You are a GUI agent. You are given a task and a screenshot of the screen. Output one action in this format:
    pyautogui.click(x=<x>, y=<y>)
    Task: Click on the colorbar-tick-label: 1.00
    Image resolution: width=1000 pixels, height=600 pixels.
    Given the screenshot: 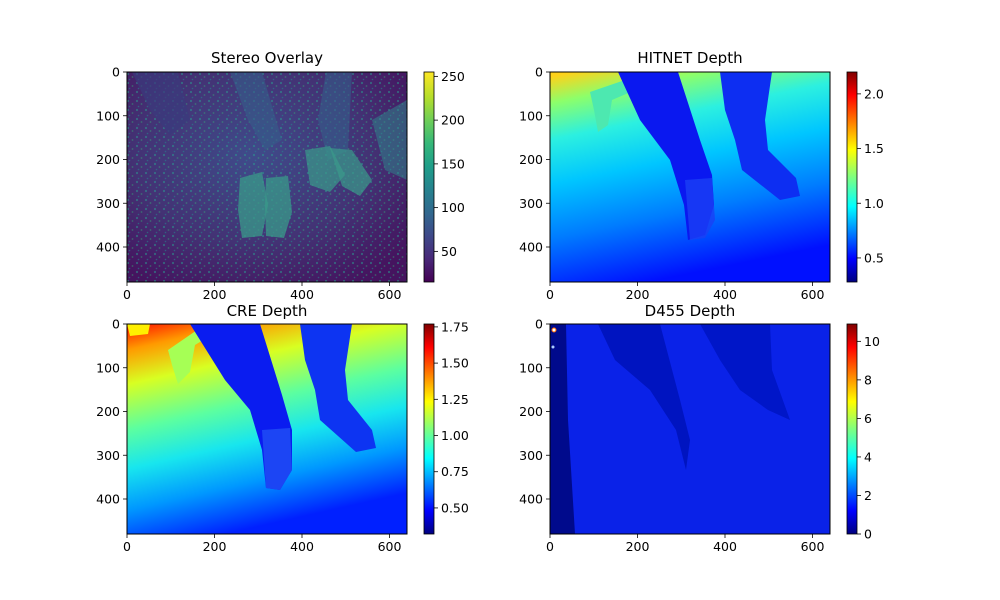 What is the action you would take?
    pyautogui.click(x=455, y=435)
    